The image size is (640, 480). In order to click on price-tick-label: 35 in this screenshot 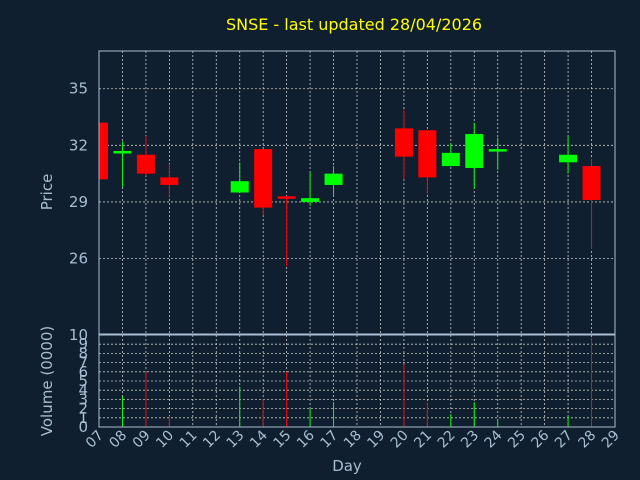, I will do `click(78, 89)`.